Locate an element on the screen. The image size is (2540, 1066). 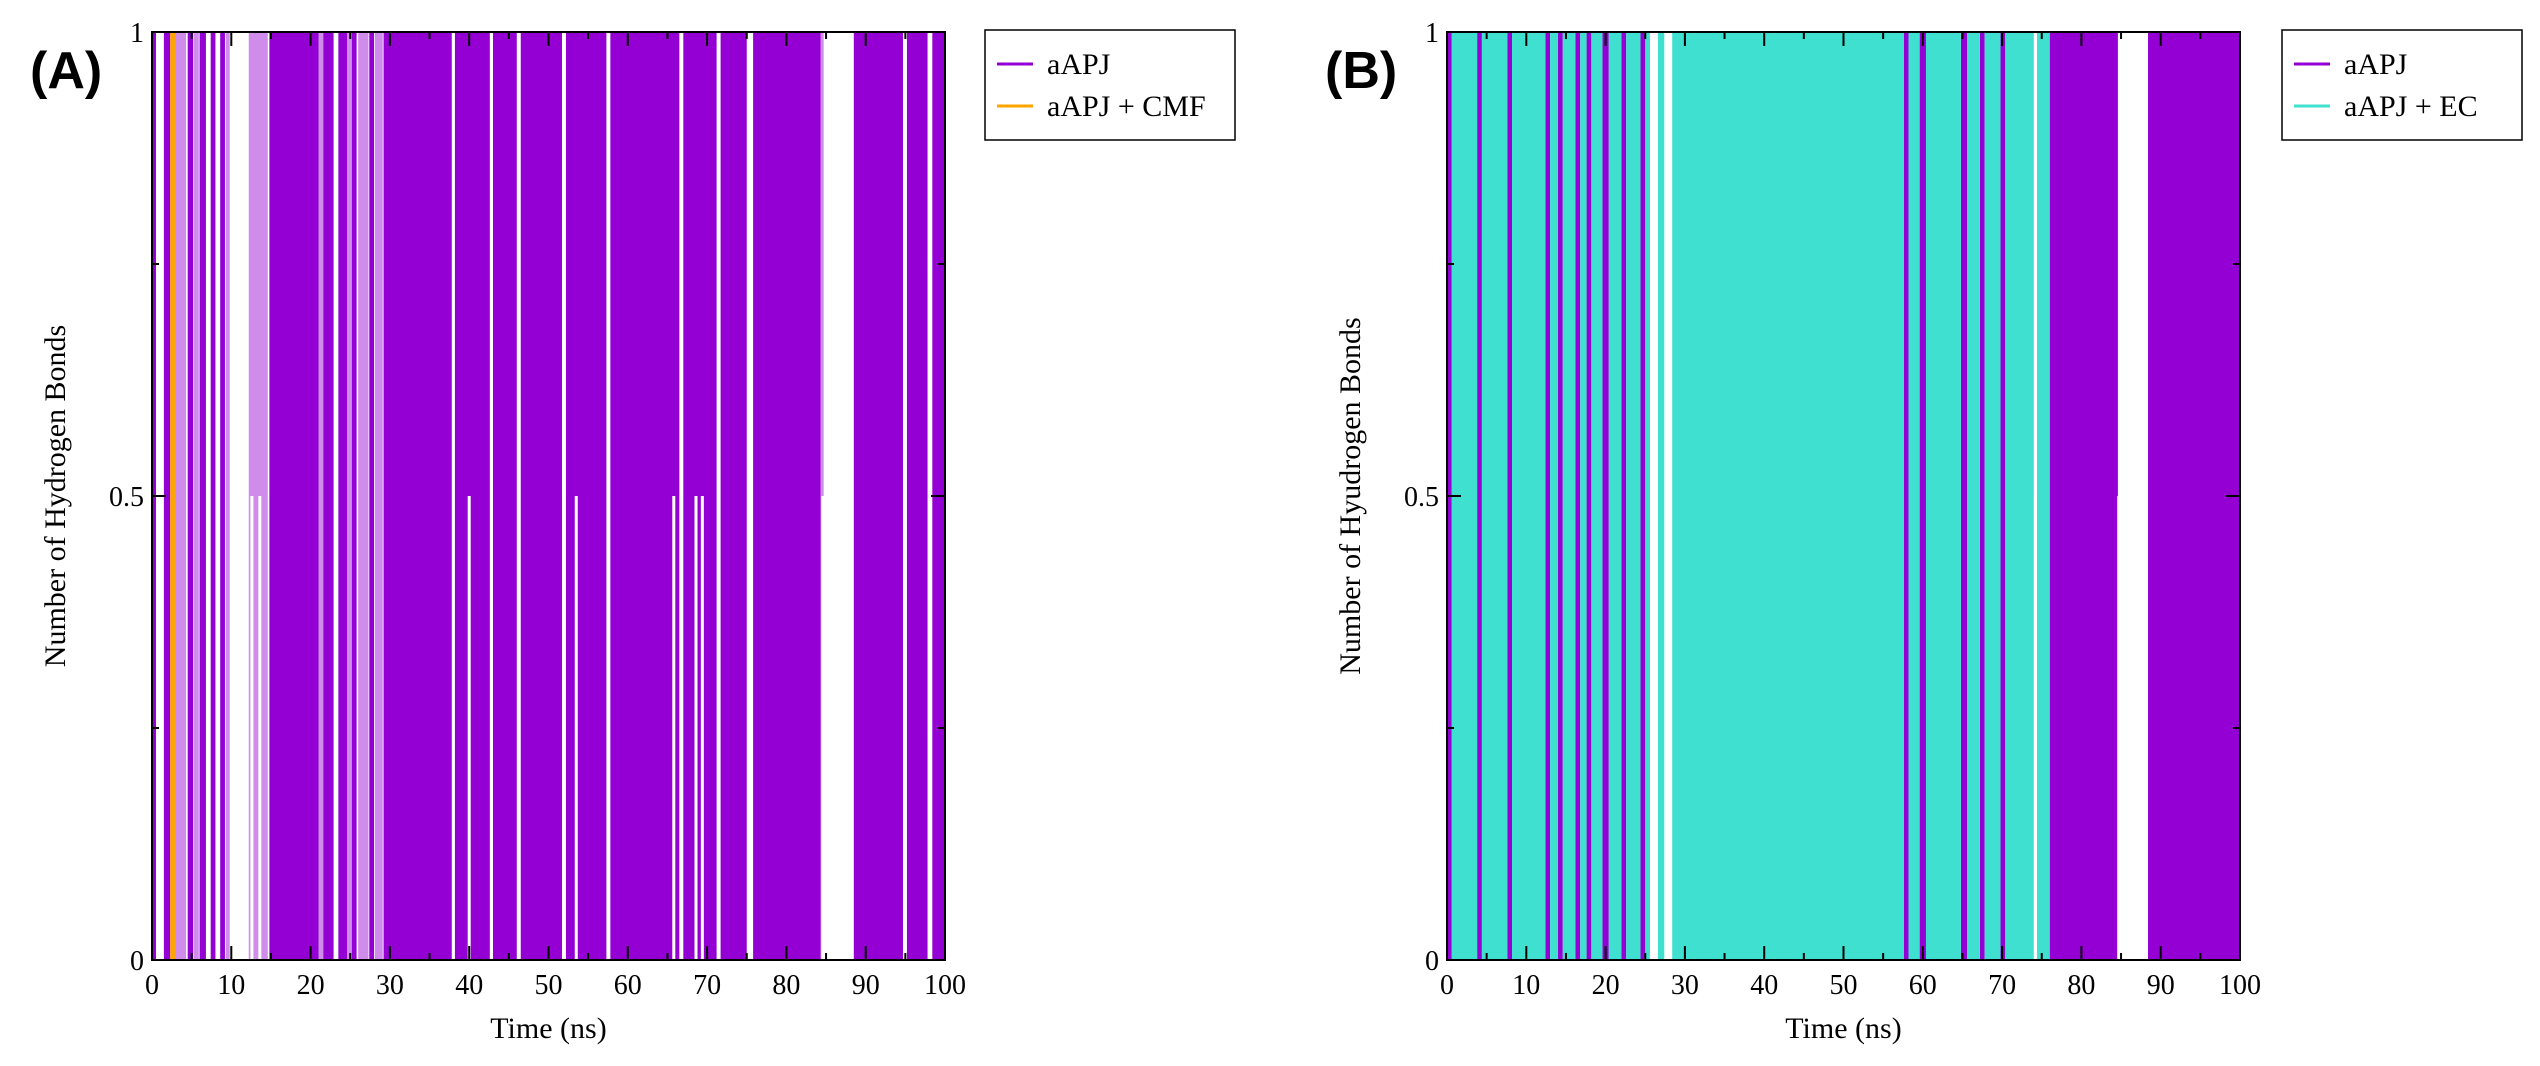
y-axis-title: Number of Hyudrogen Bonds is located at coordinates (1350, 495).